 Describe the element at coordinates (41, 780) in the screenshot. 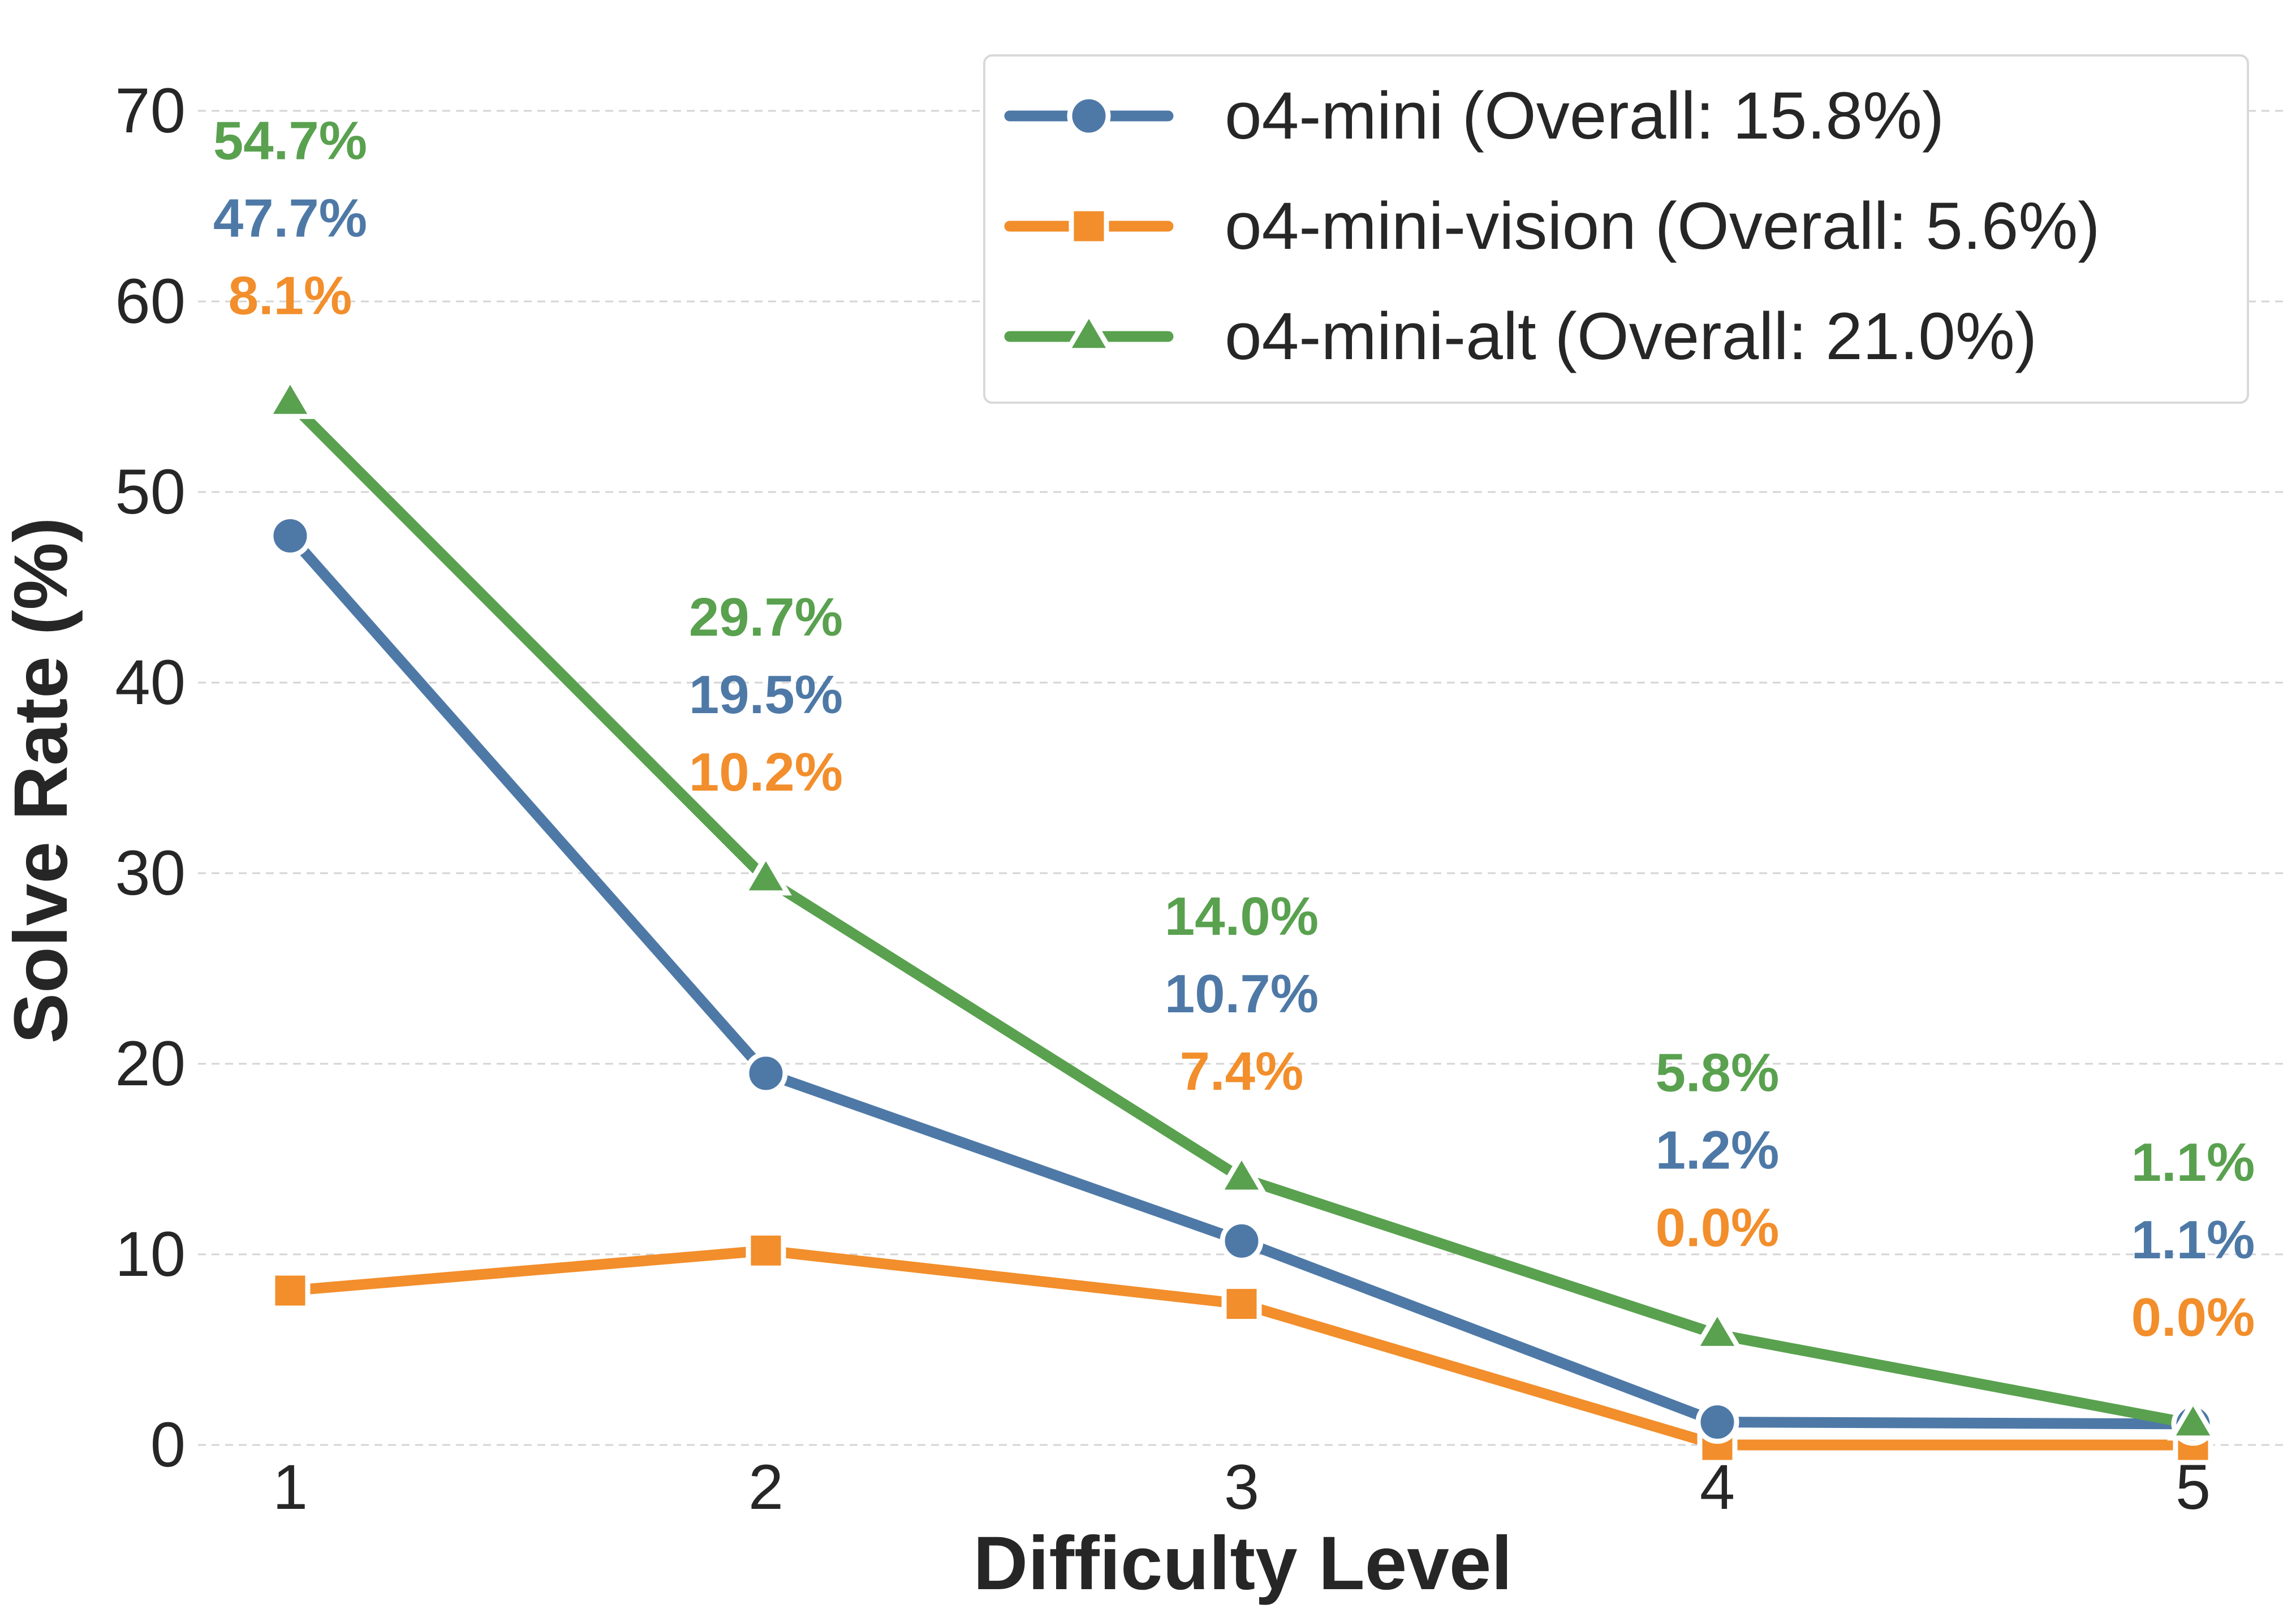

I see `y-axis-label: Solve Rate (%)` at that location.